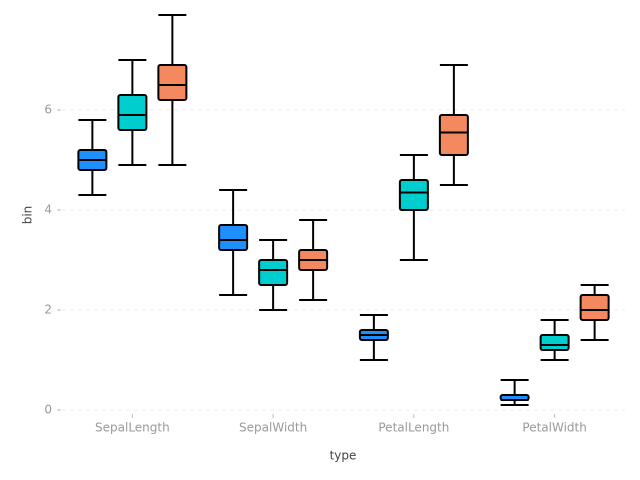  Describe the element at coordinates (554, 428) in the screenshot. I see `x-tick-label: PetalWidth` at that location.